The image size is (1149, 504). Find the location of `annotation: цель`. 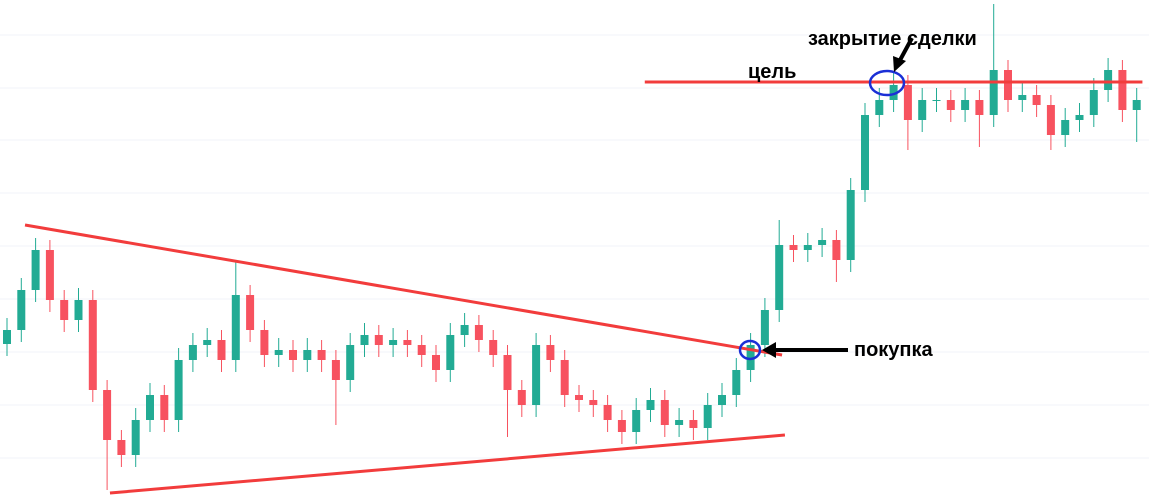

annotation: цель is located at coordinates (772, 72).